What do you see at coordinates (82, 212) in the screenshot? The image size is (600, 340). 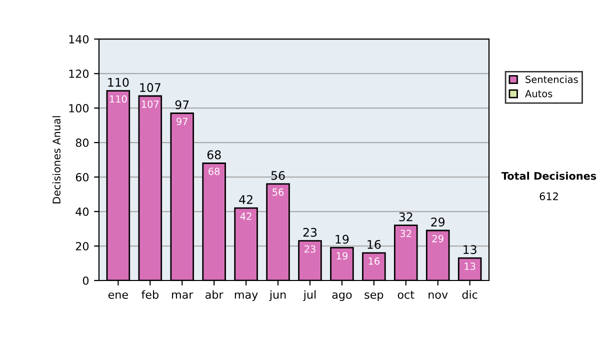 I see `y-tick-label: 40` at bounding box center [82, 212].